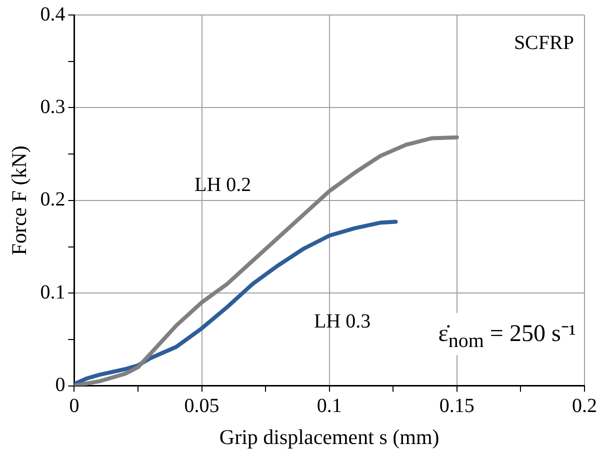  I want to click on x-axis-title: Grip displacement s (mm), so click(329, 436).